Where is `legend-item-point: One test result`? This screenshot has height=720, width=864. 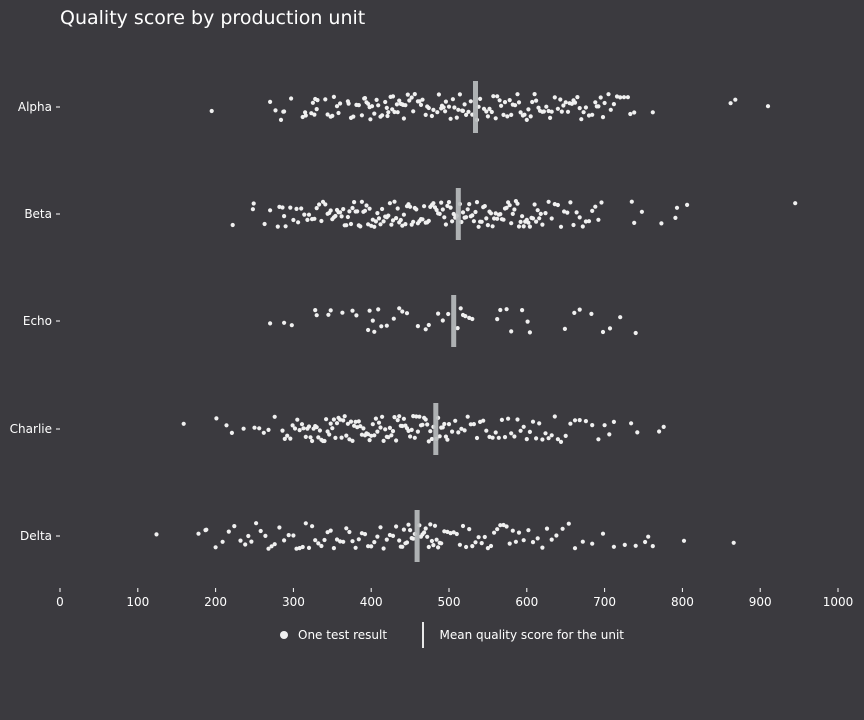
legend-item-point: One test result is located at coordinates (333, 635).